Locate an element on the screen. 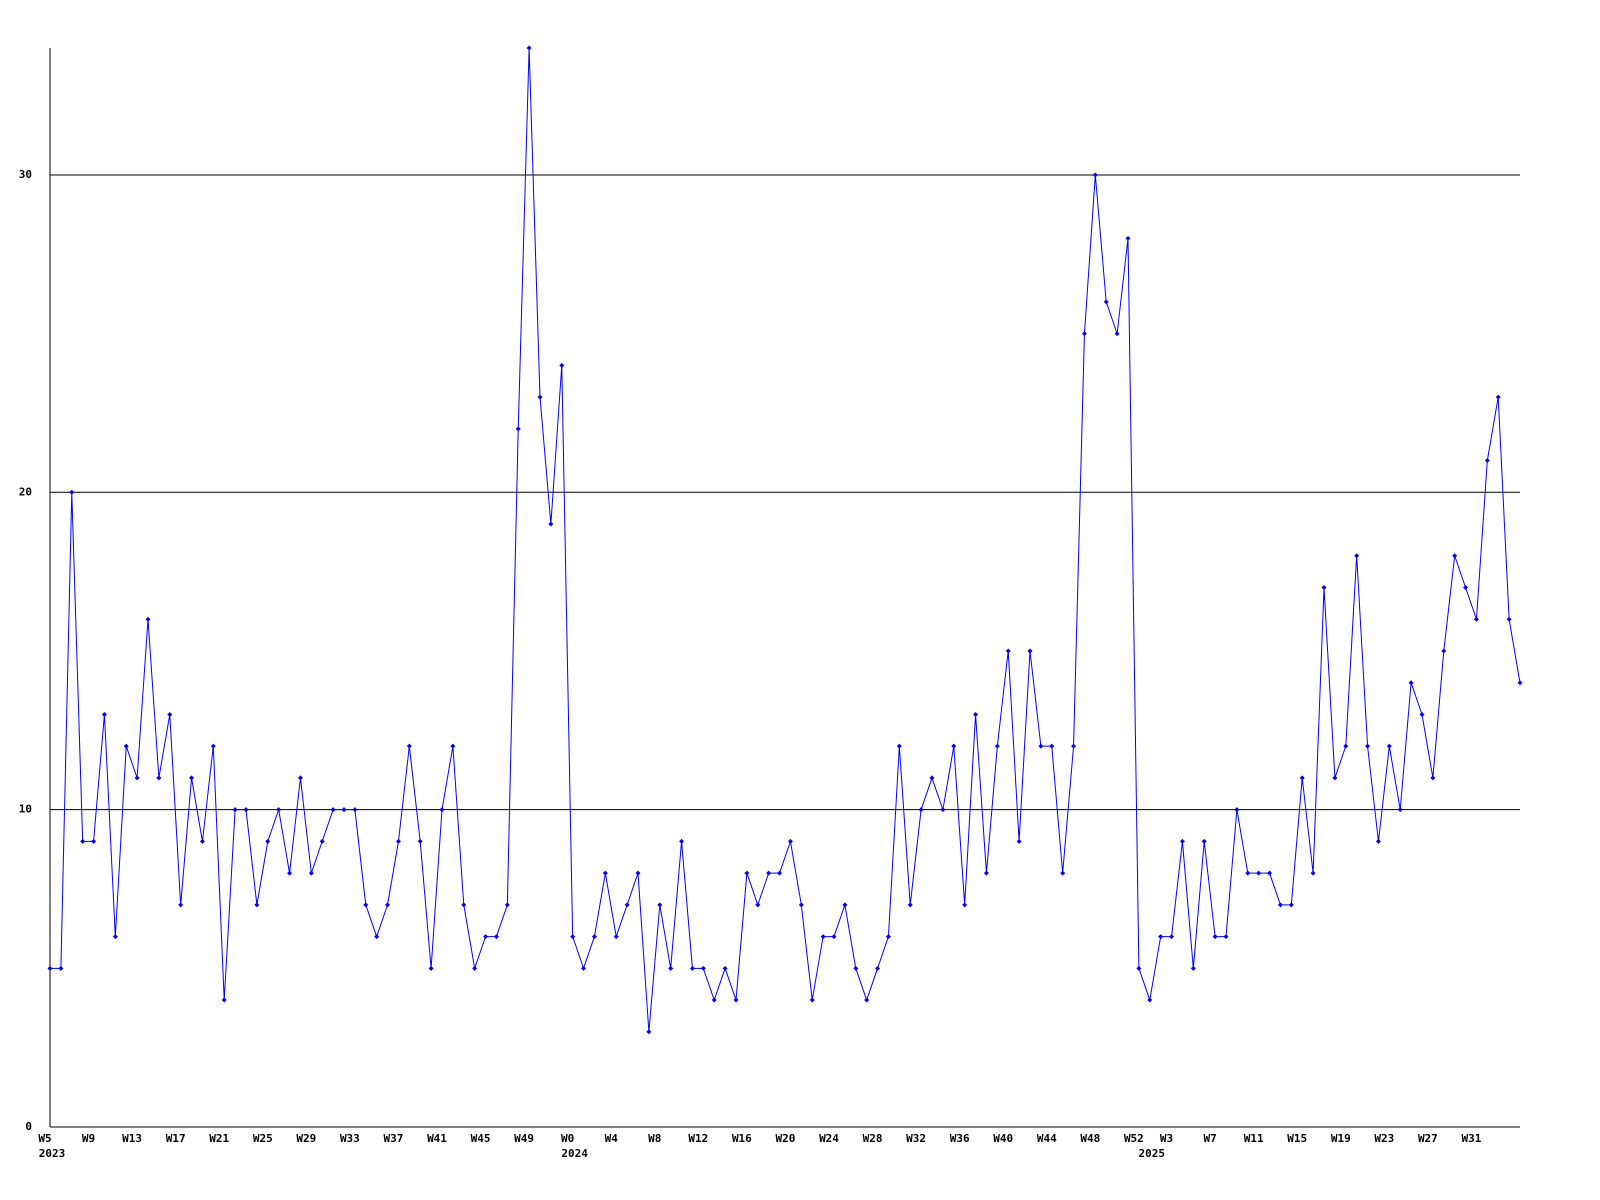 This screenshot has height=1200, width=1600. x-tick-label: W45 is located at coordinates (481, 1138).